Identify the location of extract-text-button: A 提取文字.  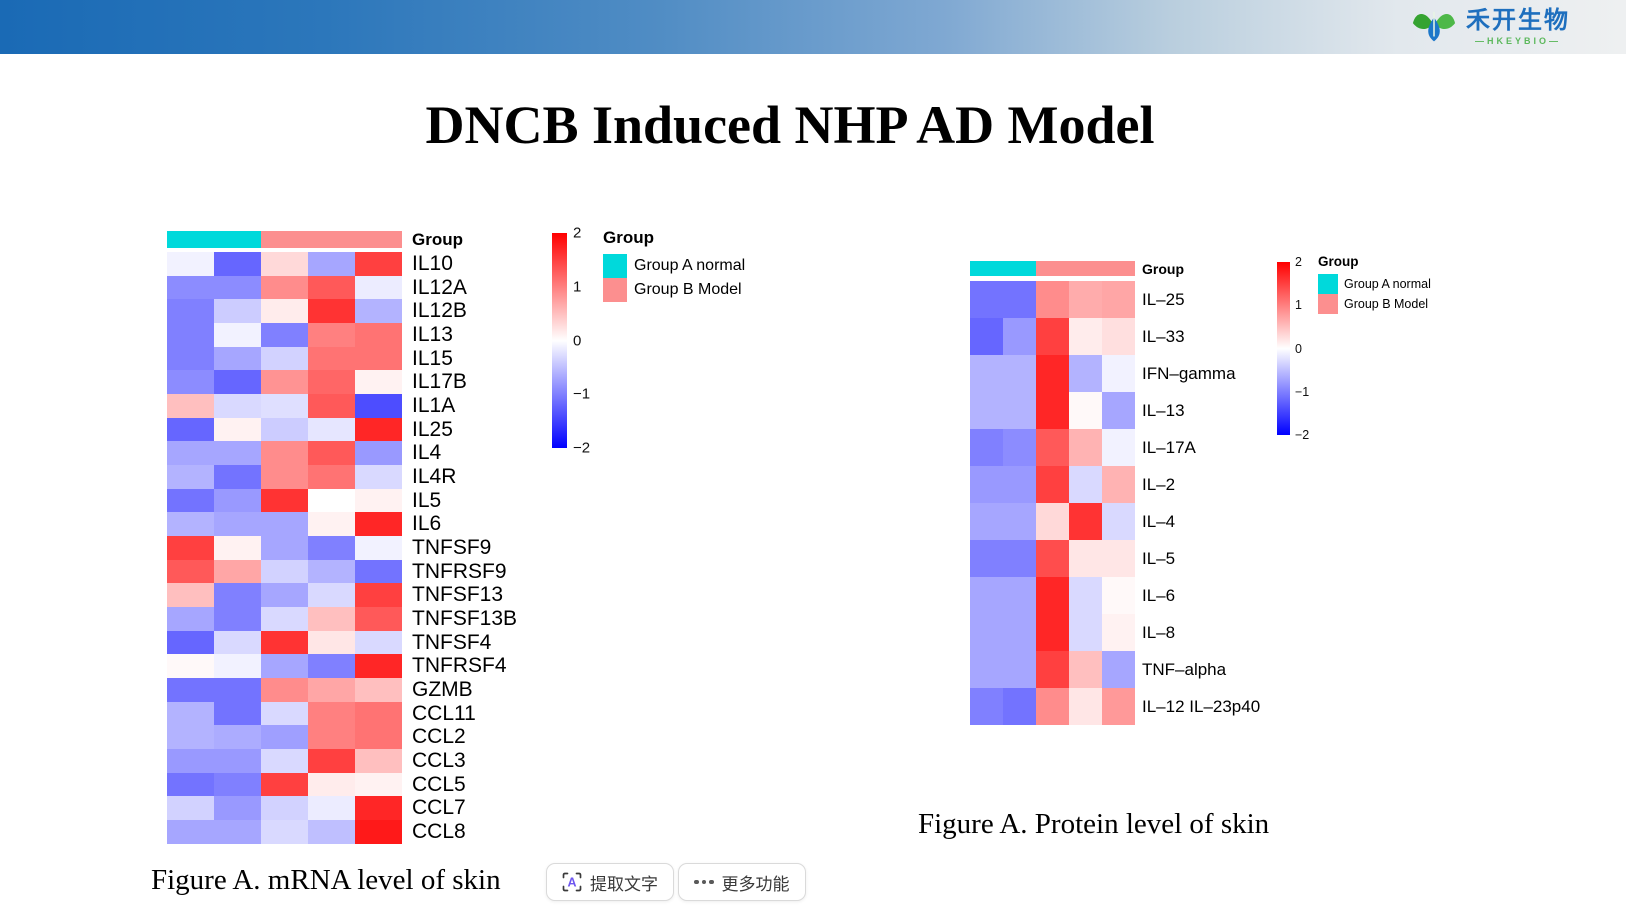
(610, 882).